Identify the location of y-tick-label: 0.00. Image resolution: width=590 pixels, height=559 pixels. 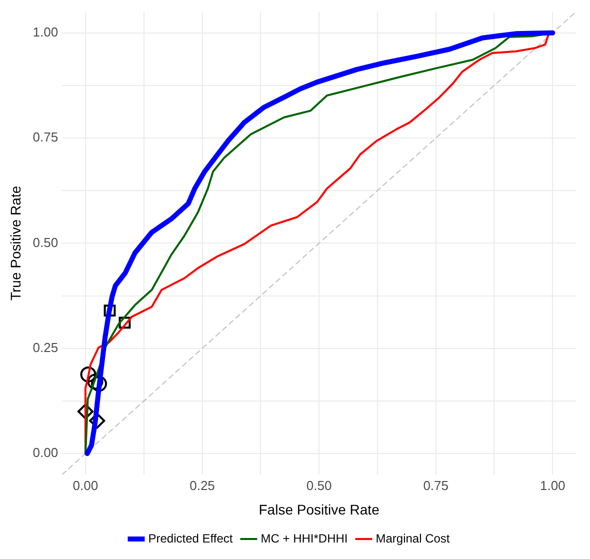
(45, 452).